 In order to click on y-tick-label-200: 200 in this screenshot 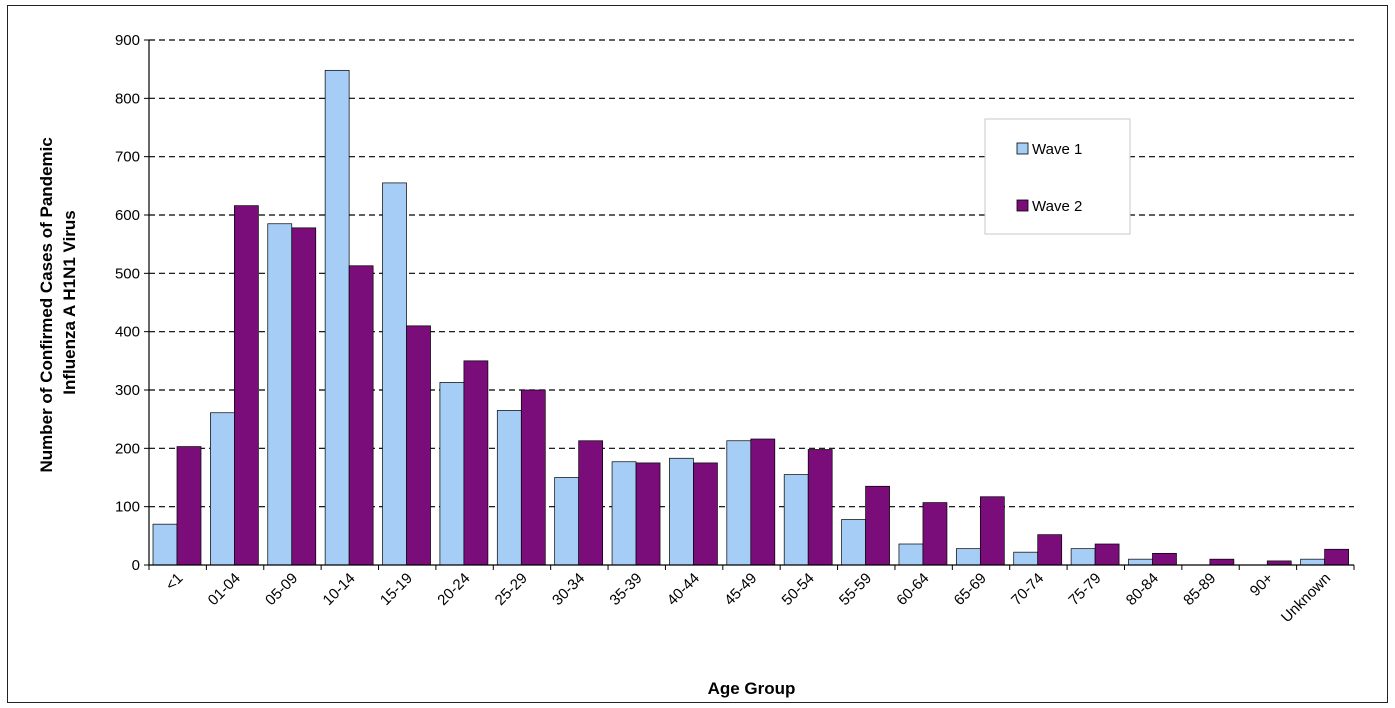, I will do `click(127, 448)`.